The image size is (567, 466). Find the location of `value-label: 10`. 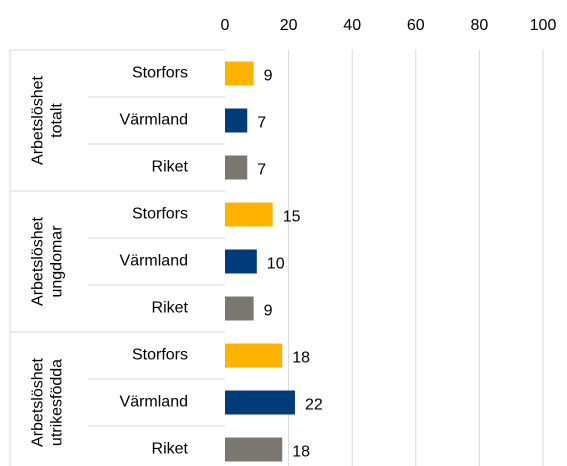

value-label: 10 is located at coordinates (276, 264).